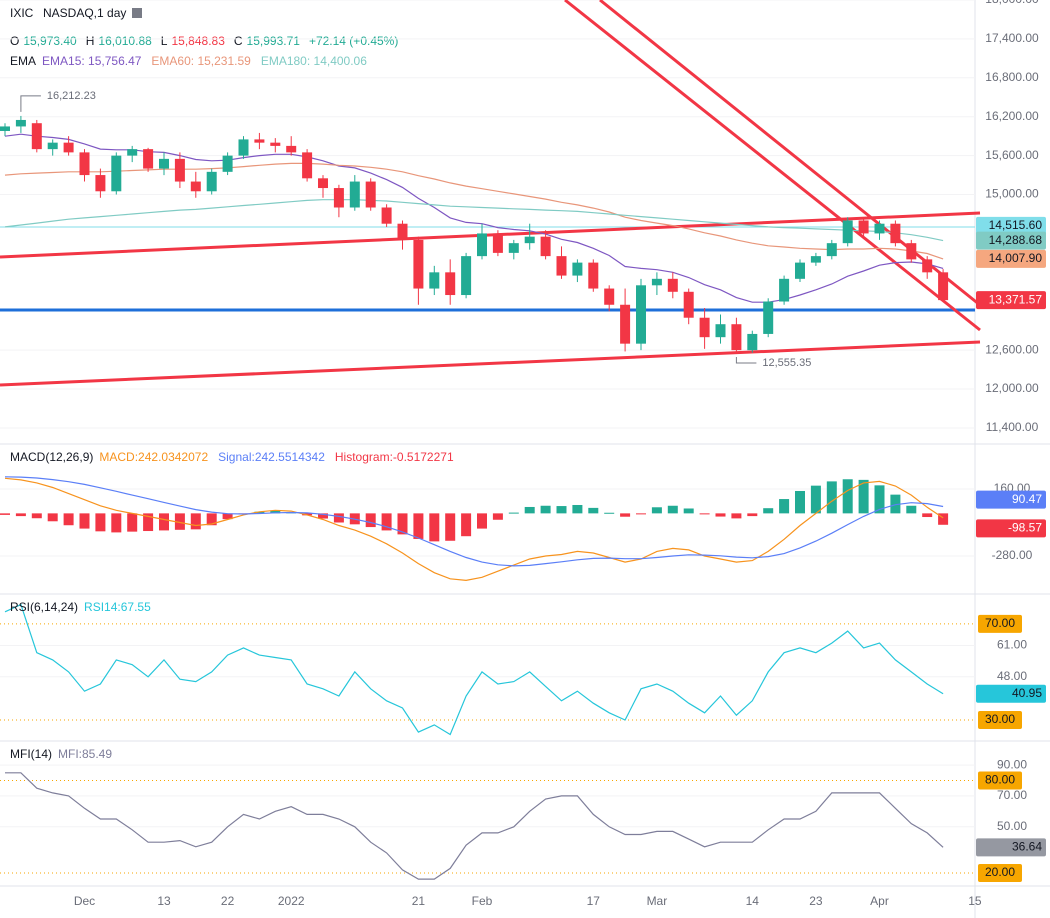 Image resolution: width=1050 pixels, height=918 pixels. Describe the element at coordinates (1012, 38) in the screenshot. I see `y-tick-label: 17,400.00` at that location.